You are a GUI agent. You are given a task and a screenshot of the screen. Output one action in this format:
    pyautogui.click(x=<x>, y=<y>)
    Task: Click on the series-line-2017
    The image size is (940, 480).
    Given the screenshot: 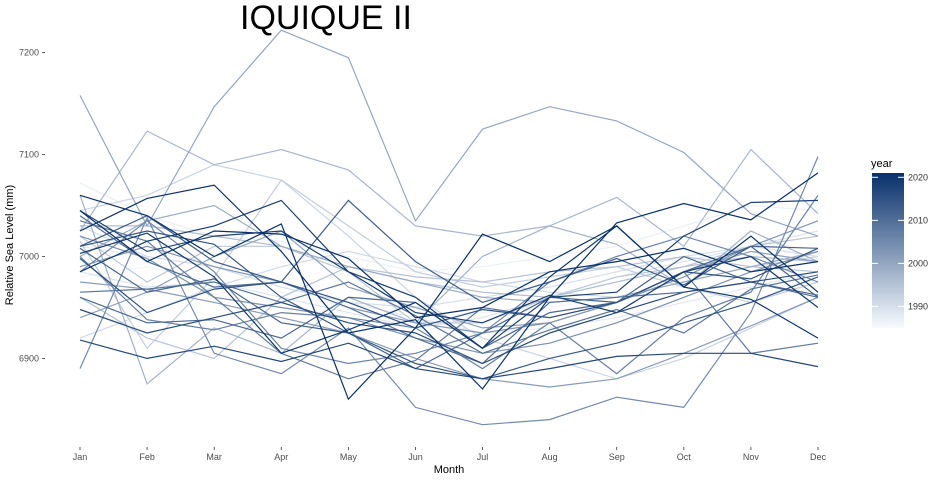 What is the action you would take?
    pyautogui.click(x=449, y=359)
    